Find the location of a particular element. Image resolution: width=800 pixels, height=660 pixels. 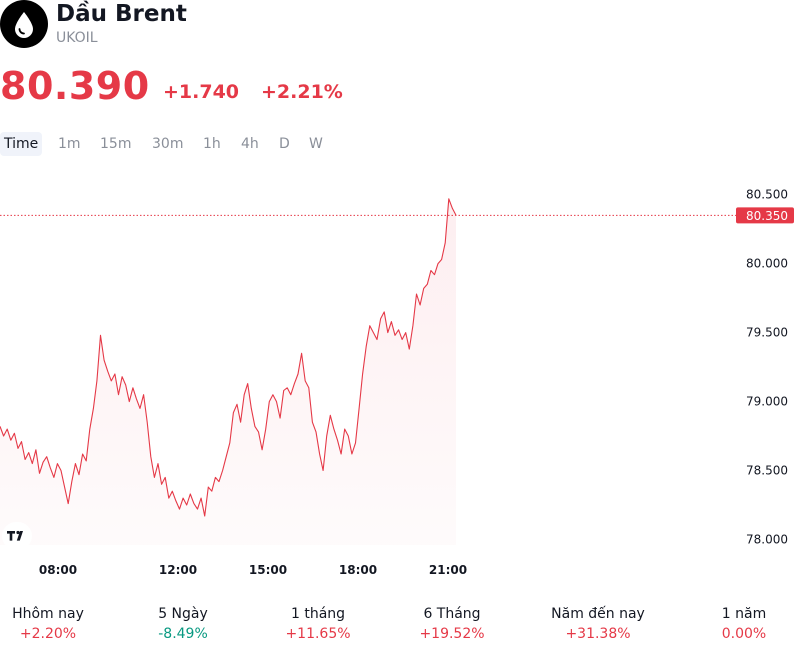

y-tick-label: 80.000 is located at coordinates (767, 264).